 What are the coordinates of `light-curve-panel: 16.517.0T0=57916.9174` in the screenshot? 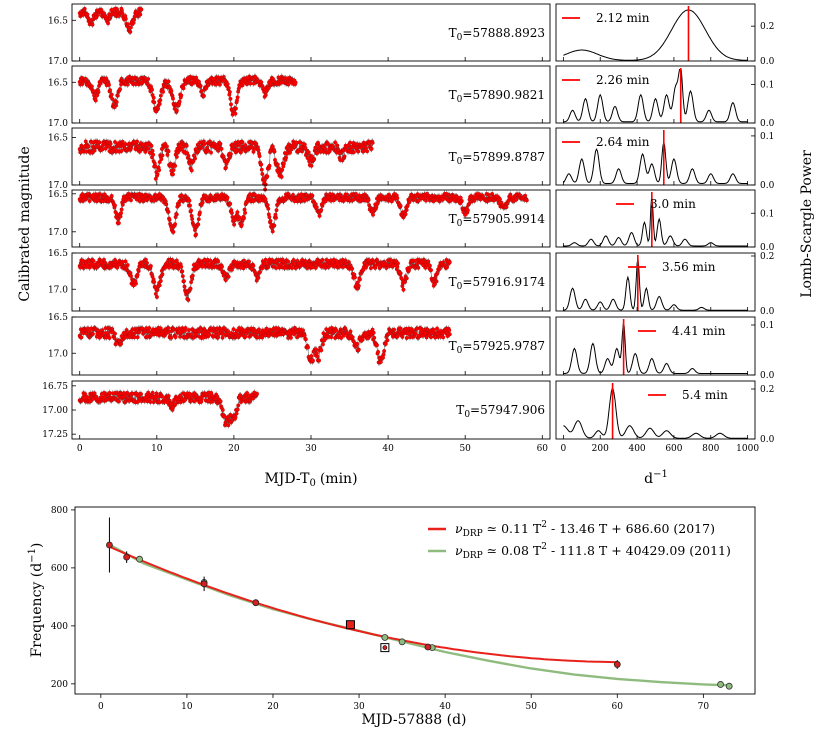 It's located at (299, 280).